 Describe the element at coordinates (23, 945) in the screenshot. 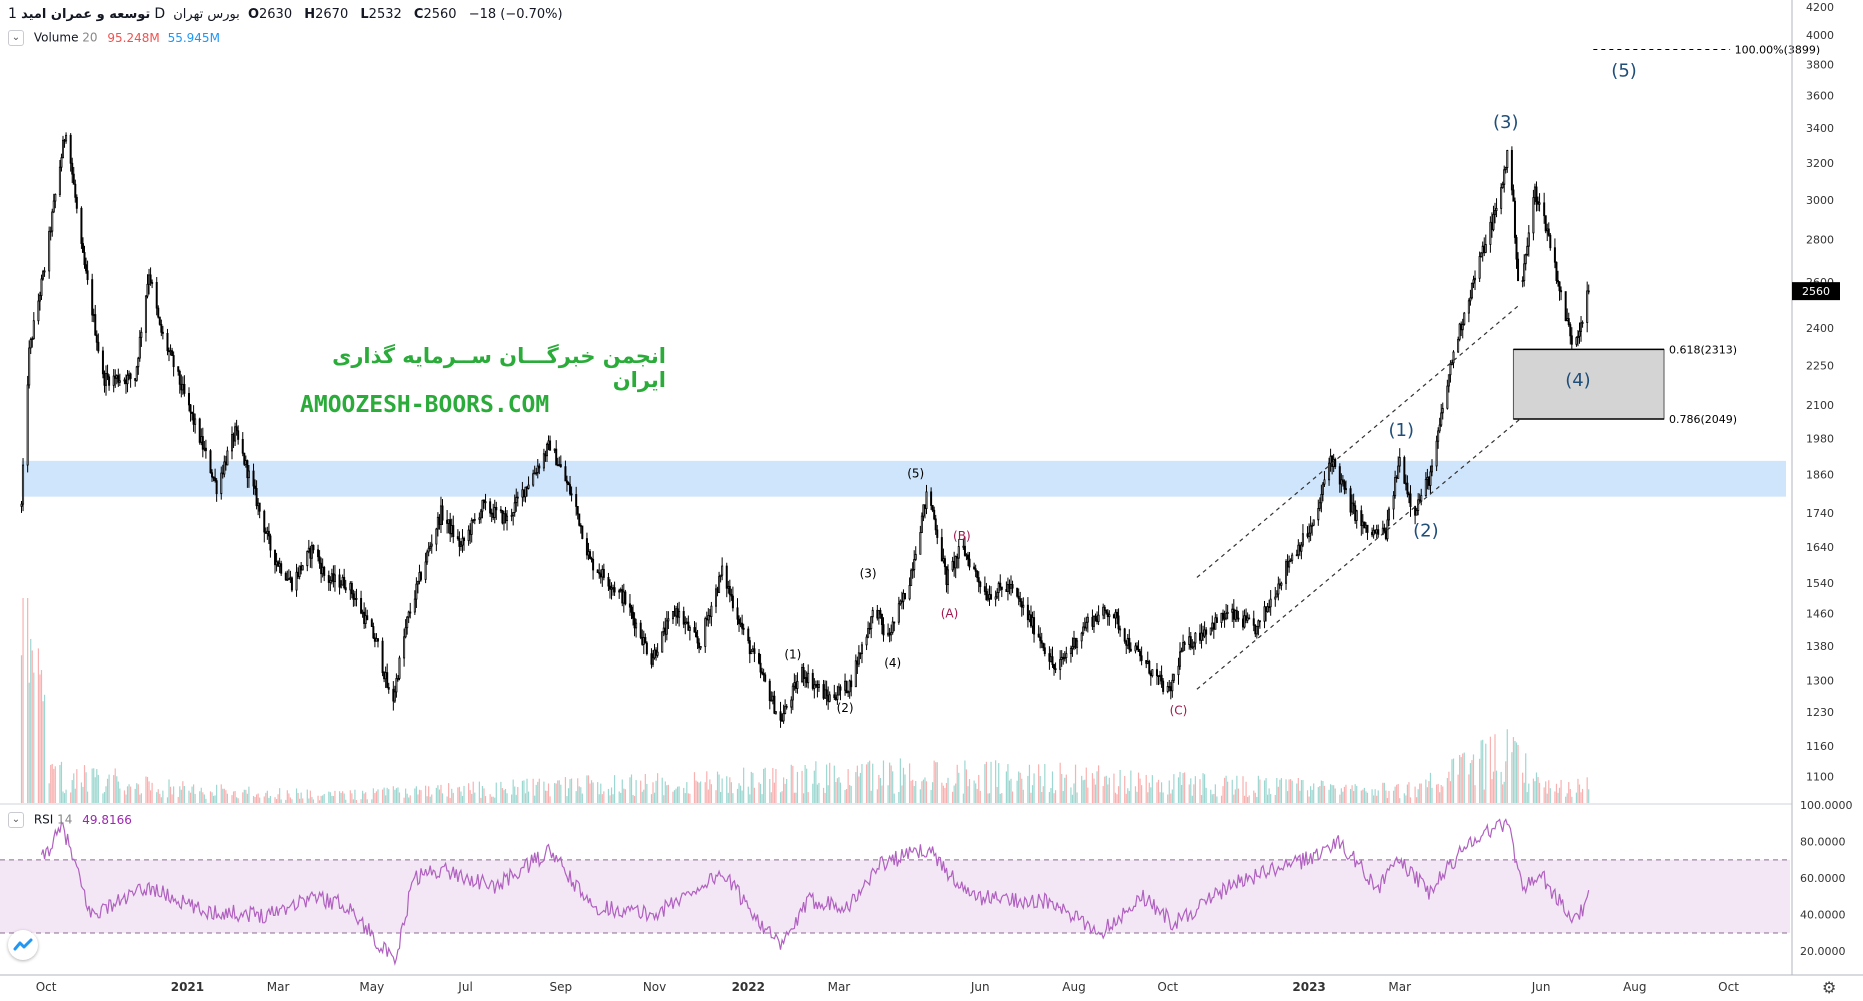

I see `tradingview-logo-icon` at that location.